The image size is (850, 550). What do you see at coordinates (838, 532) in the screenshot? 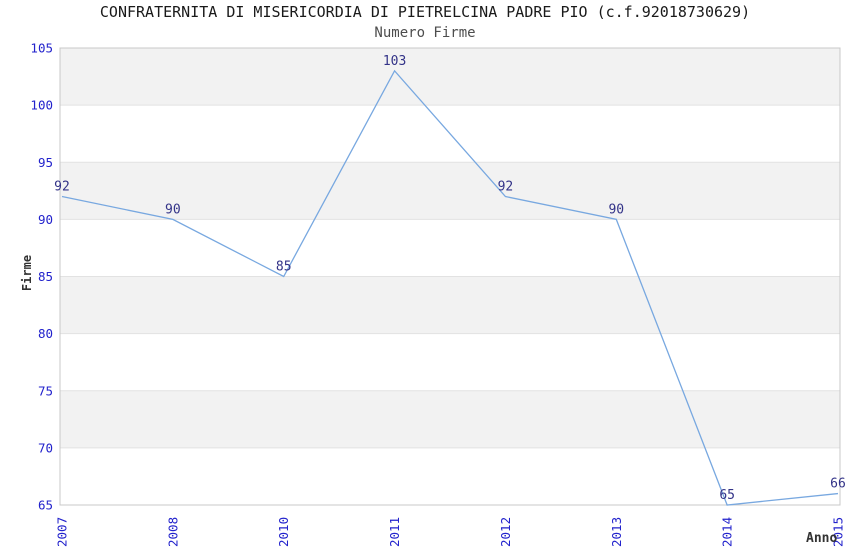
I see `x-tick-label: 2015` at bounding box center [838, 532].